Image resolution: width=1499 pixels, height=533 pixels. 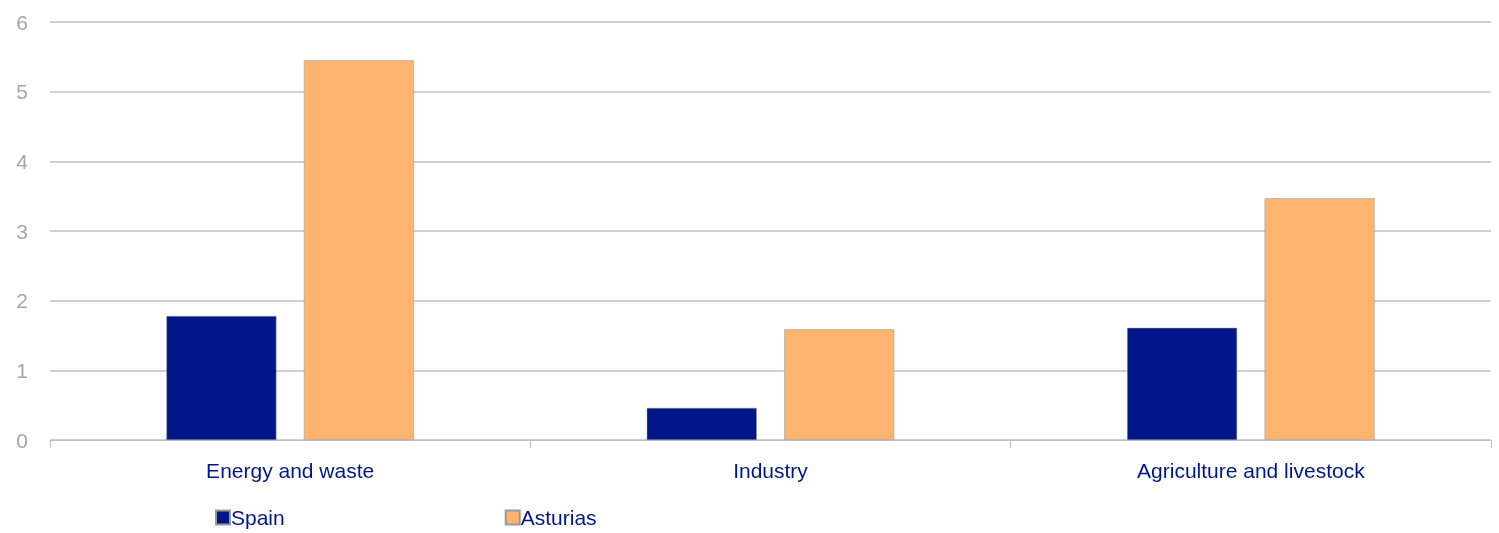 I want to click on legend-label: Asturias, so click(x=558, y=517).